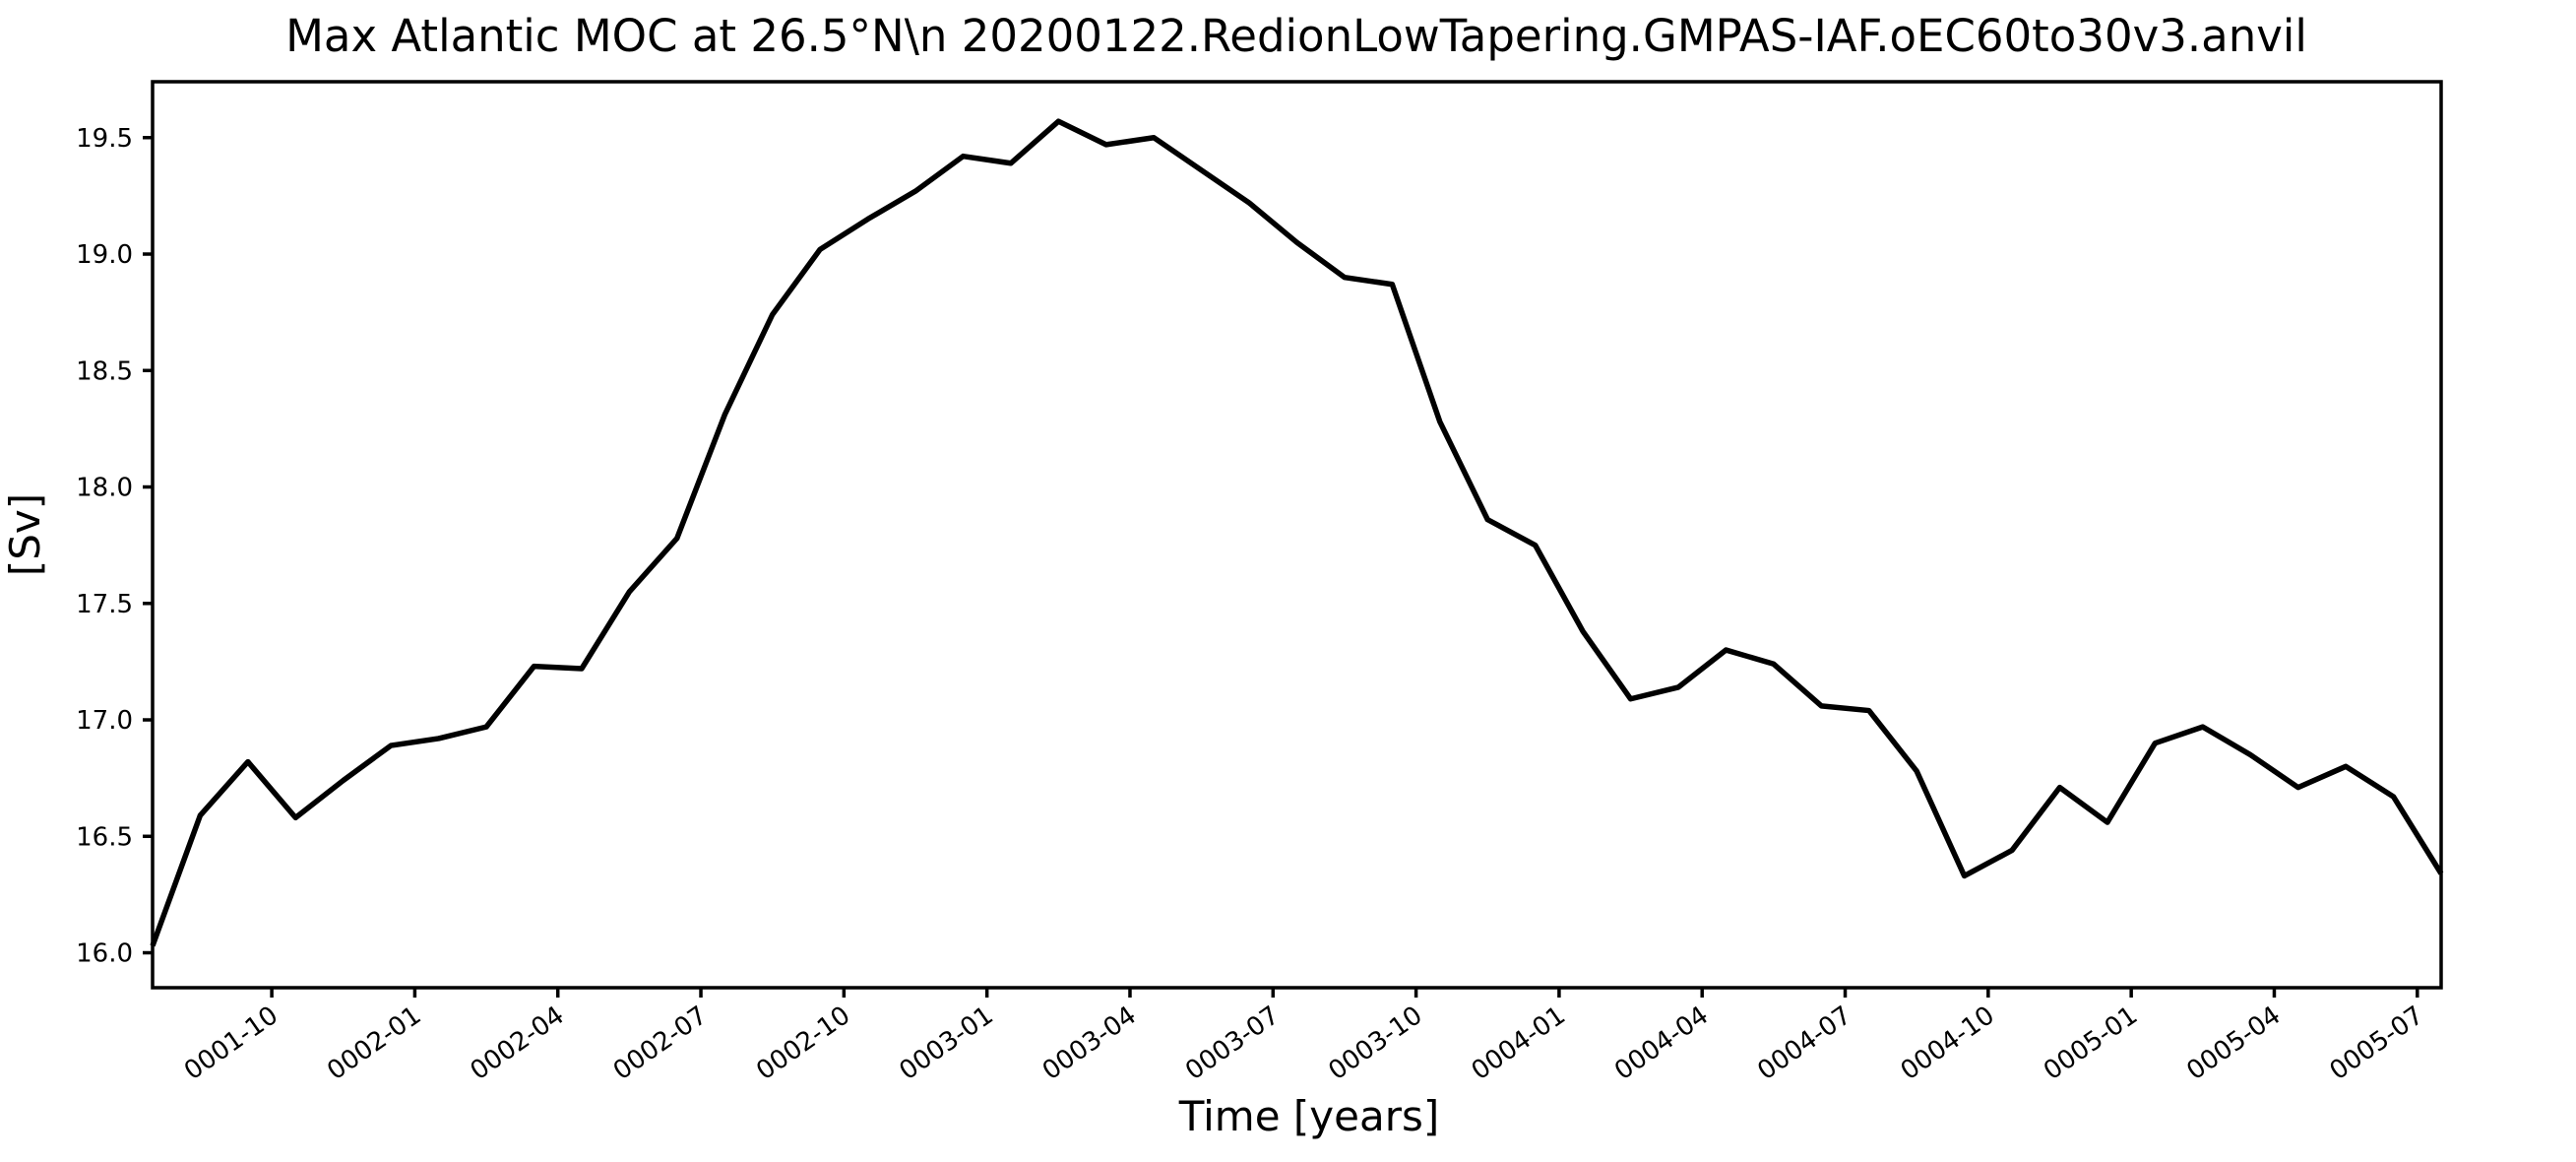  What do you see at coordinates (946, 1044) in the screenshot?
I see `x-tick-label: 0003-01` at bounding box center [946, 1044].